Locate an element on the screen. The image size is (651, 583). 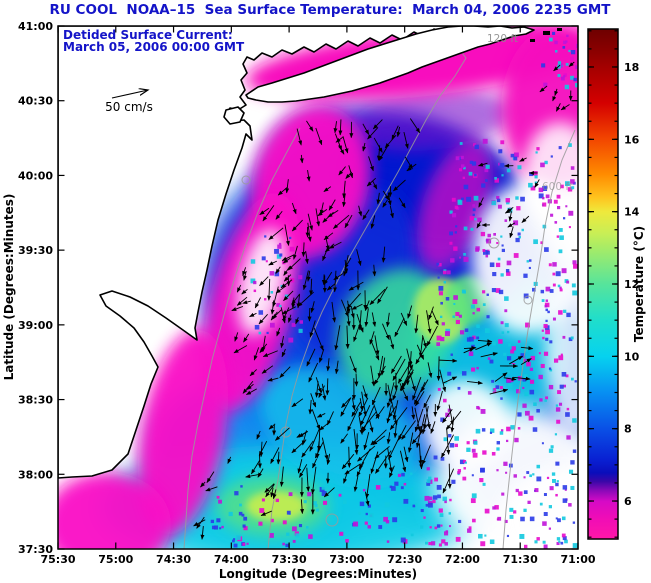
y-tick-label: 39:00 is located at coordinates (35, 325).